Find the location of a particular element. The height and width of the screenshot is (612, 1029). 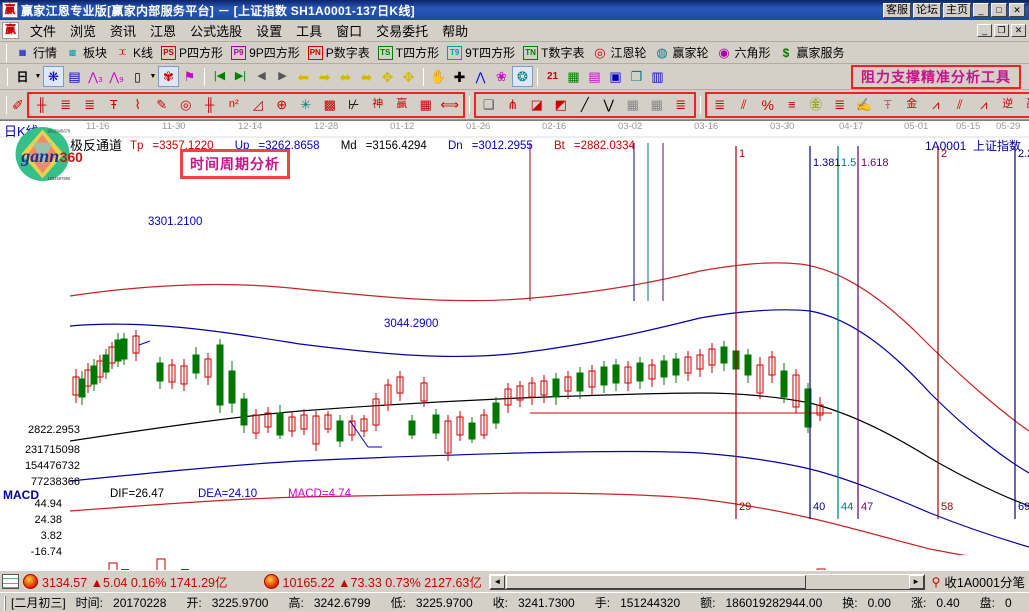

expand-horizontal-icon: ⬌ is located at coordinates (345, 76).